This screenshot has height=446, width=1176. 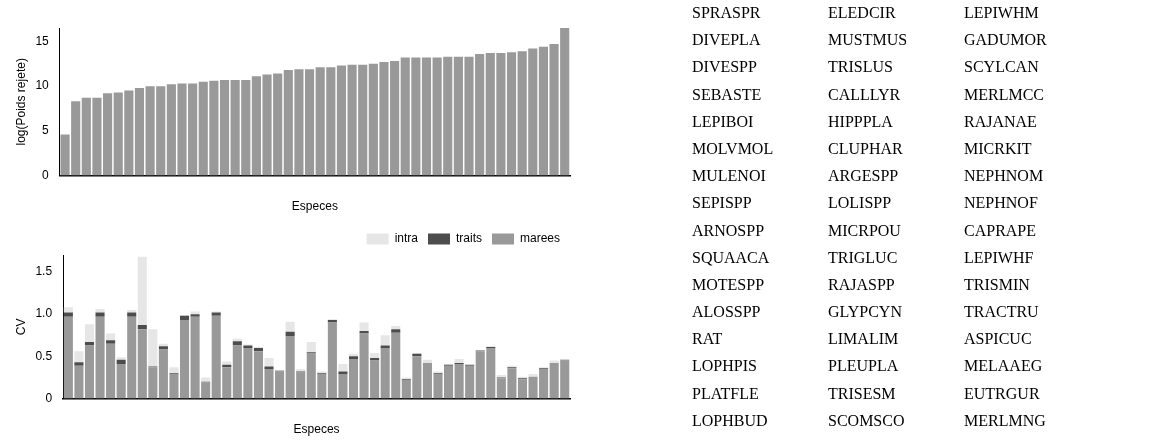 I want to click on y-tick-label: 1.0, so click(x=44, y=313).